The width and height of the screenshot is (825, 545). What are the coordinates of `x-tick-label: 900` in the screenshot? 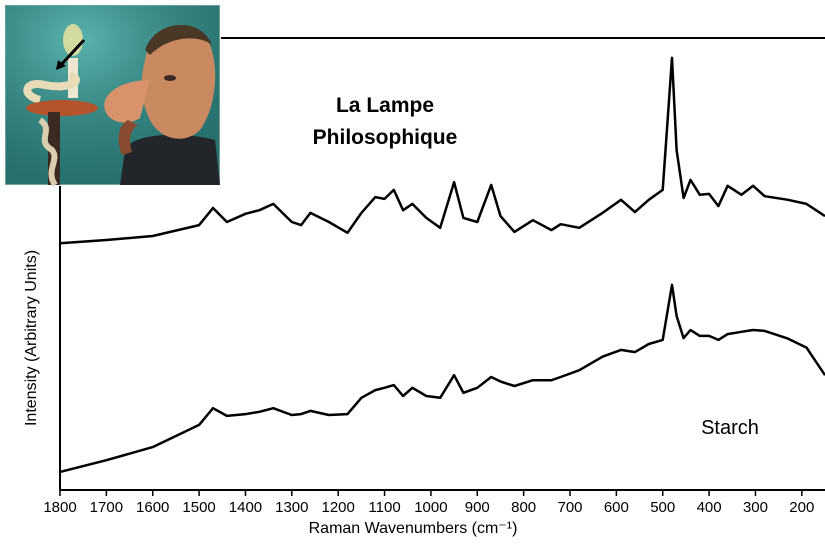 It's located at (477, 507).